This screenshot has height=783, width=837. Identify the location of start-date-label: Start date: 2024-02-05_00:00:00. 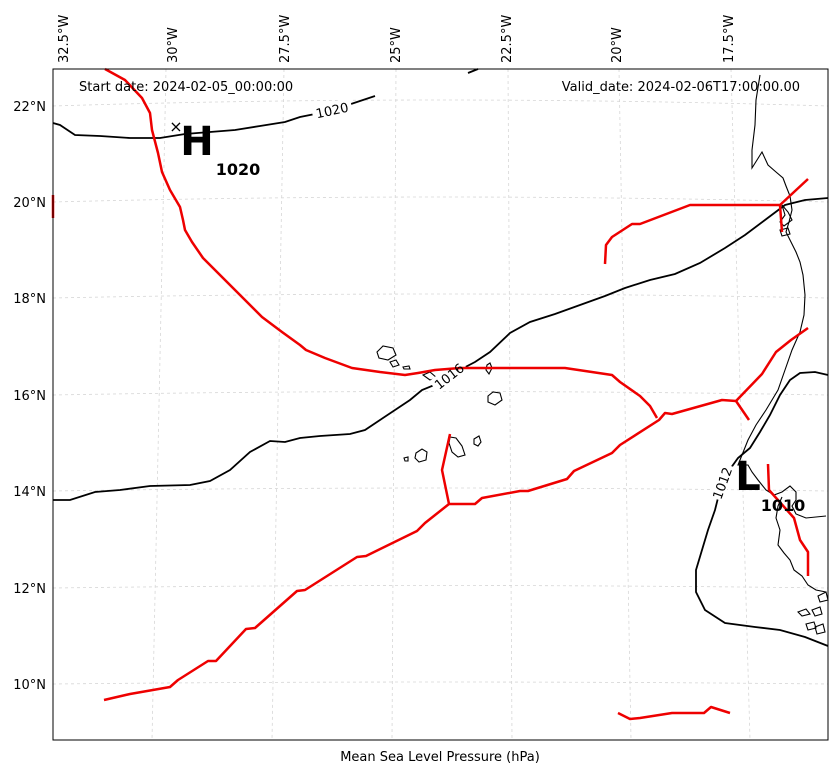
(186, 87).